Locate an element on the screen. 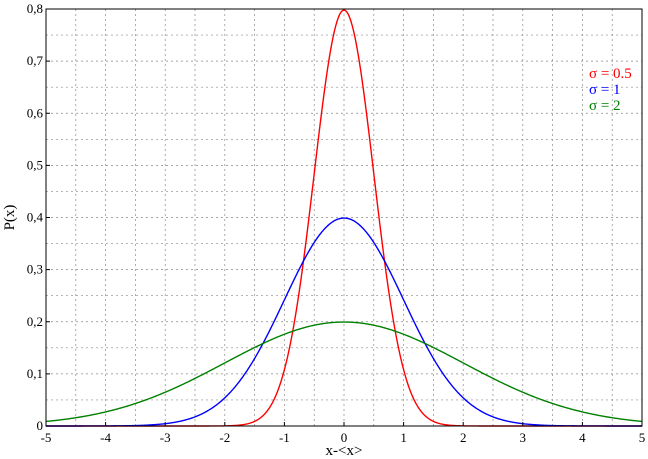  x-tick-label: 3 is located at coordinates (523, 437).